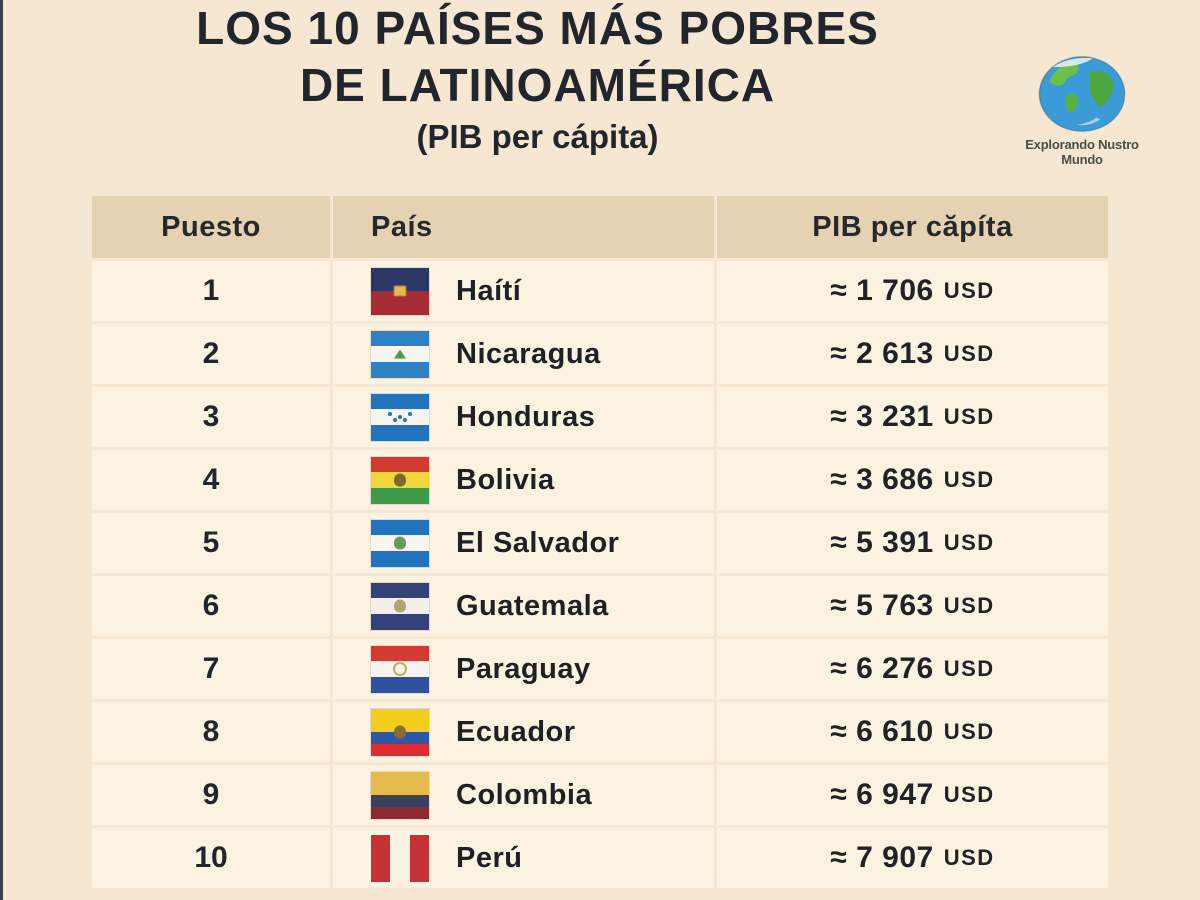 The height and width of the screenshot is (900, 1200). Describe the element at coordinates (537, 85) in the screenshot. I see `page-title-line2: DE LATINOAMÉRICA` at that location.